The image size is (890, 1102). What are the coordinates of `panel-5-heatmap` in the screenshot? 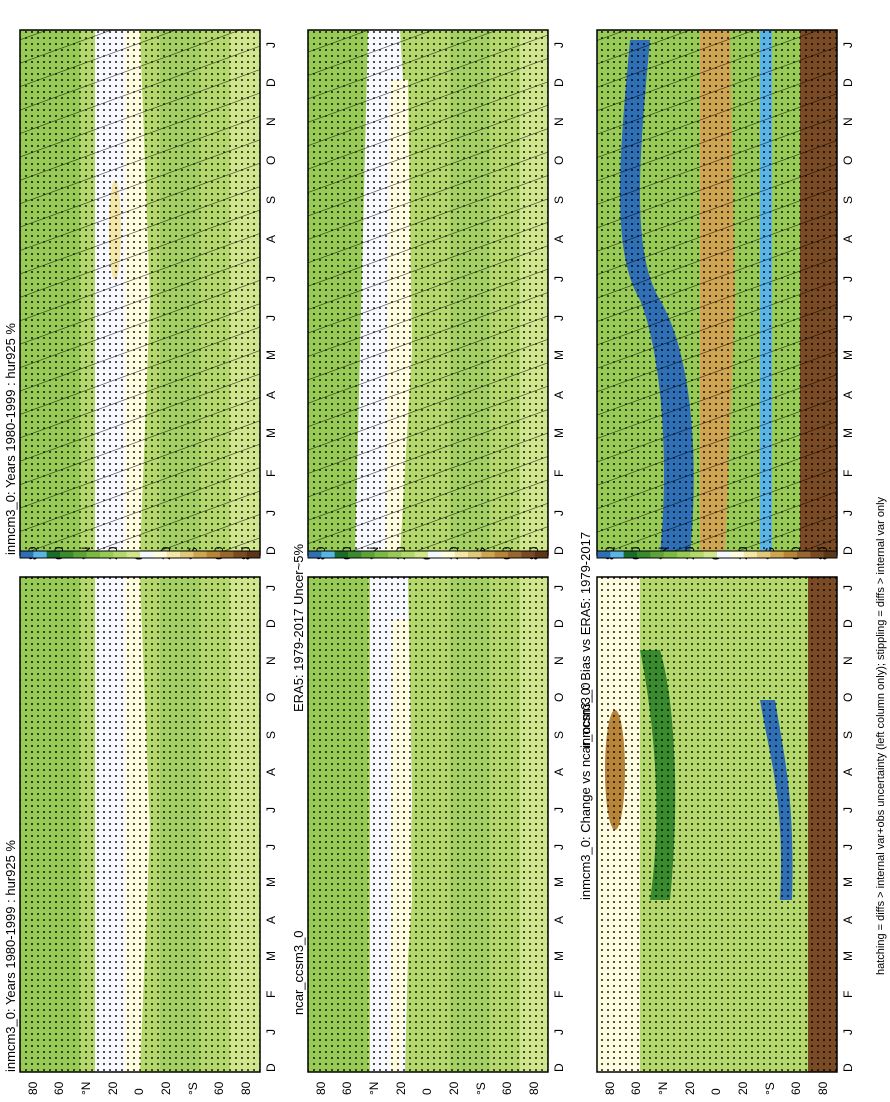 It's located at (717, 292).